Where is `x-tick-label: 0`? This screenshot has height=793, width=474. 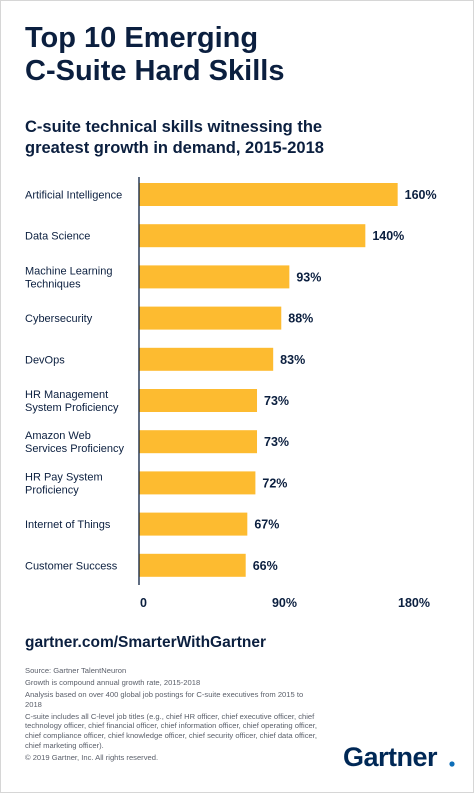
x-tick-label: 0 is located at coordinates (143, 603).